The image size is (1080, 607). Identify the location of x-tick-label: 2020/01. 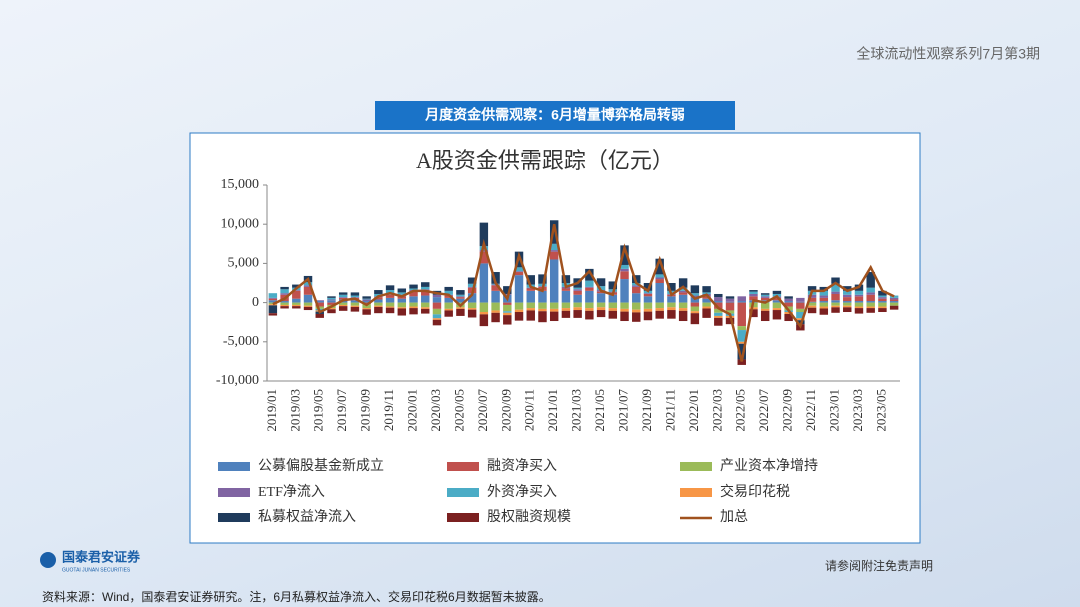
(412, 410).